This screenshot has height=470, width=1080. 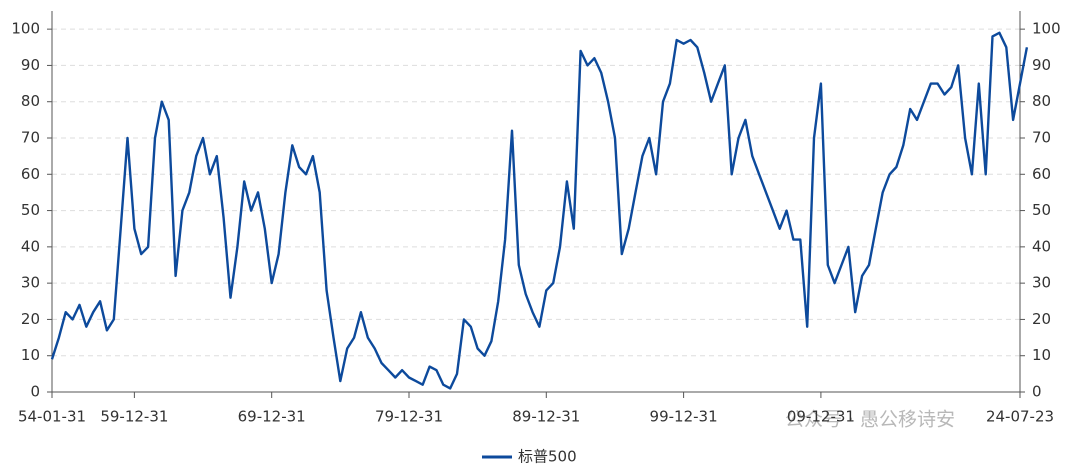 What do you see at coordinates (1020, 417) in the screenshot?
I see `x-tick-label: 24-07-23` at bounding box center [1020, 417].